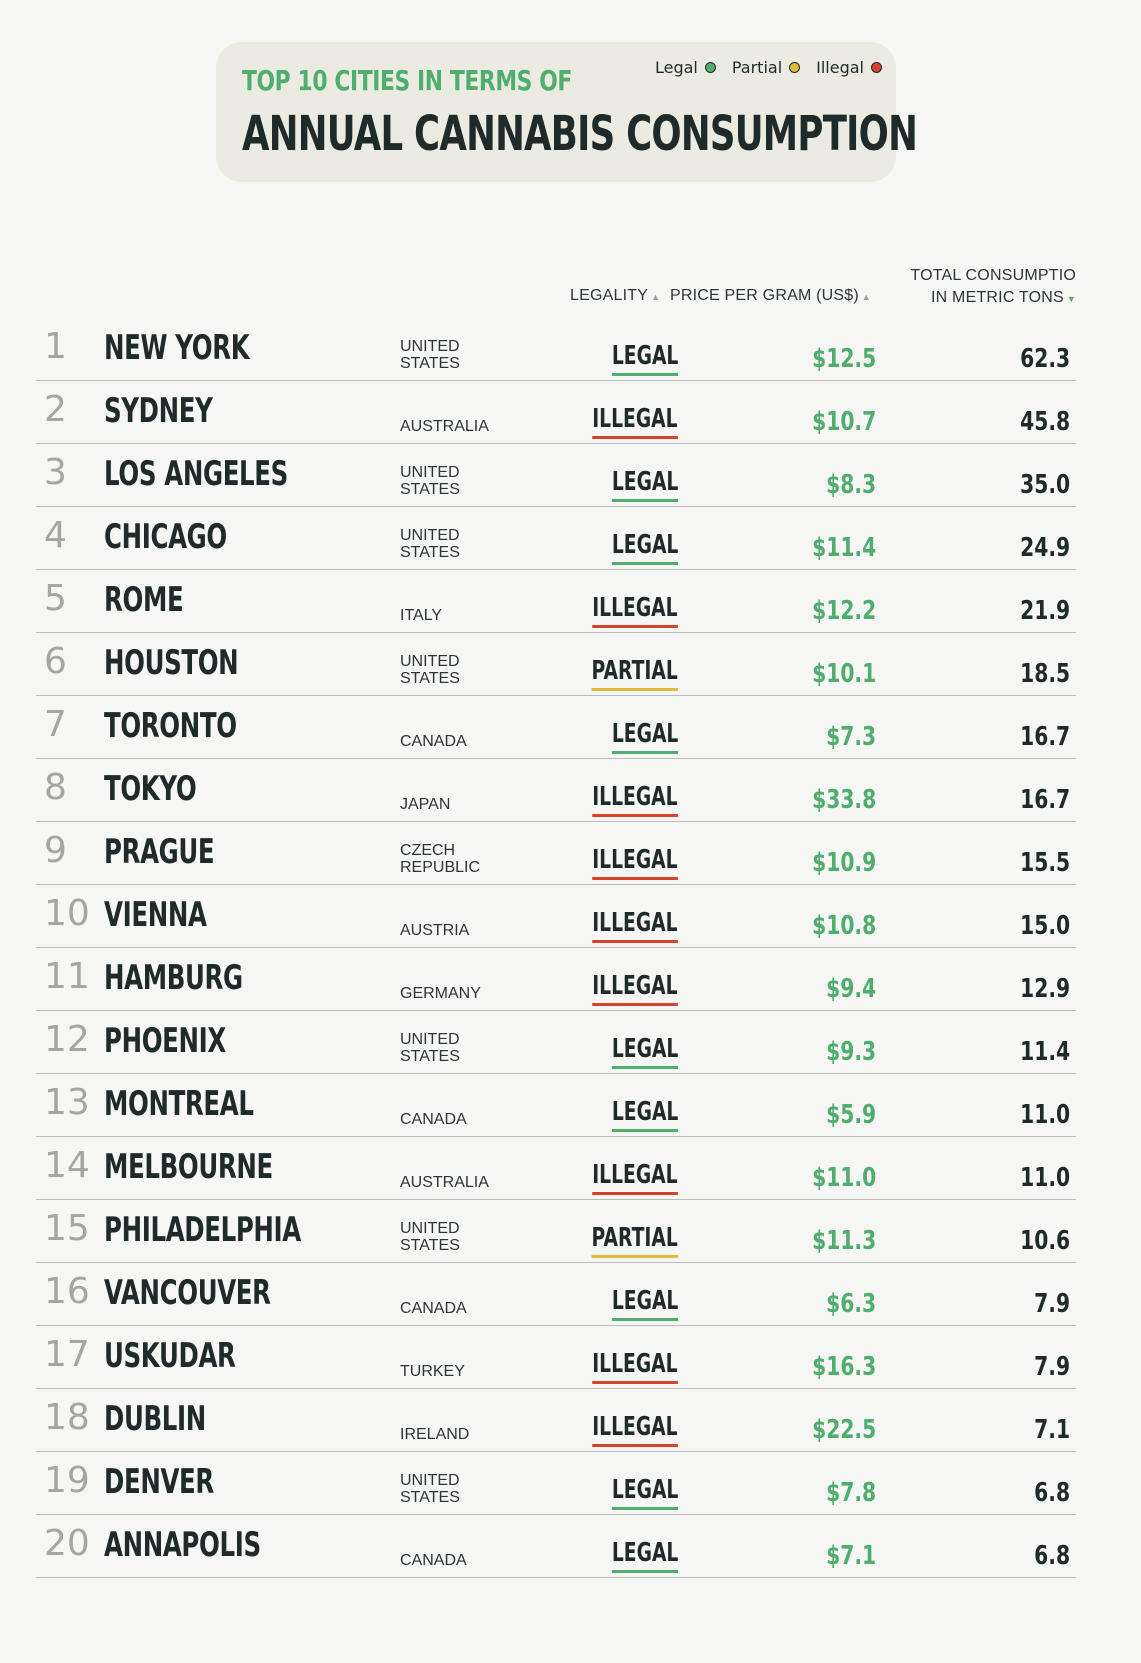 The image size is (1141, 1663). I want to click on table-row: 10 VIENNA AUSTRIA ILLEGAL $10.8 15.0, so click(556, 916).